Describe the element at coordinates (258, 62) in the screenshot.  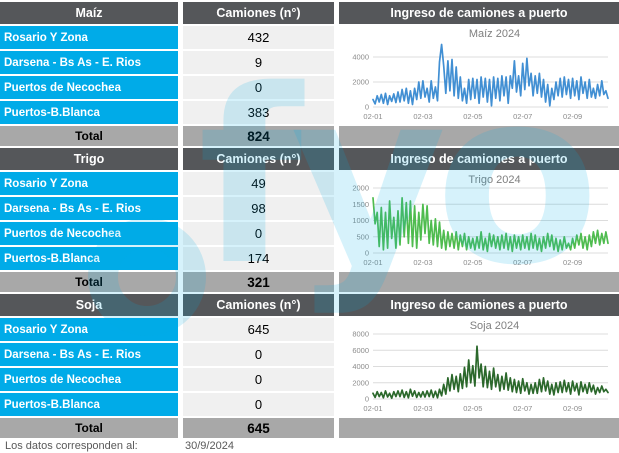
I see `maiz-row-value-darsena: 9` at that location.